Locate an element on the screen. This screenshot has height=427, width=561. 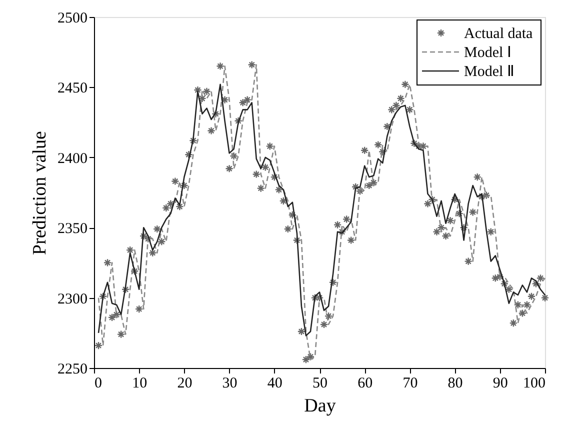
x-tick-label: 50 is located at coordinates (320, 384).